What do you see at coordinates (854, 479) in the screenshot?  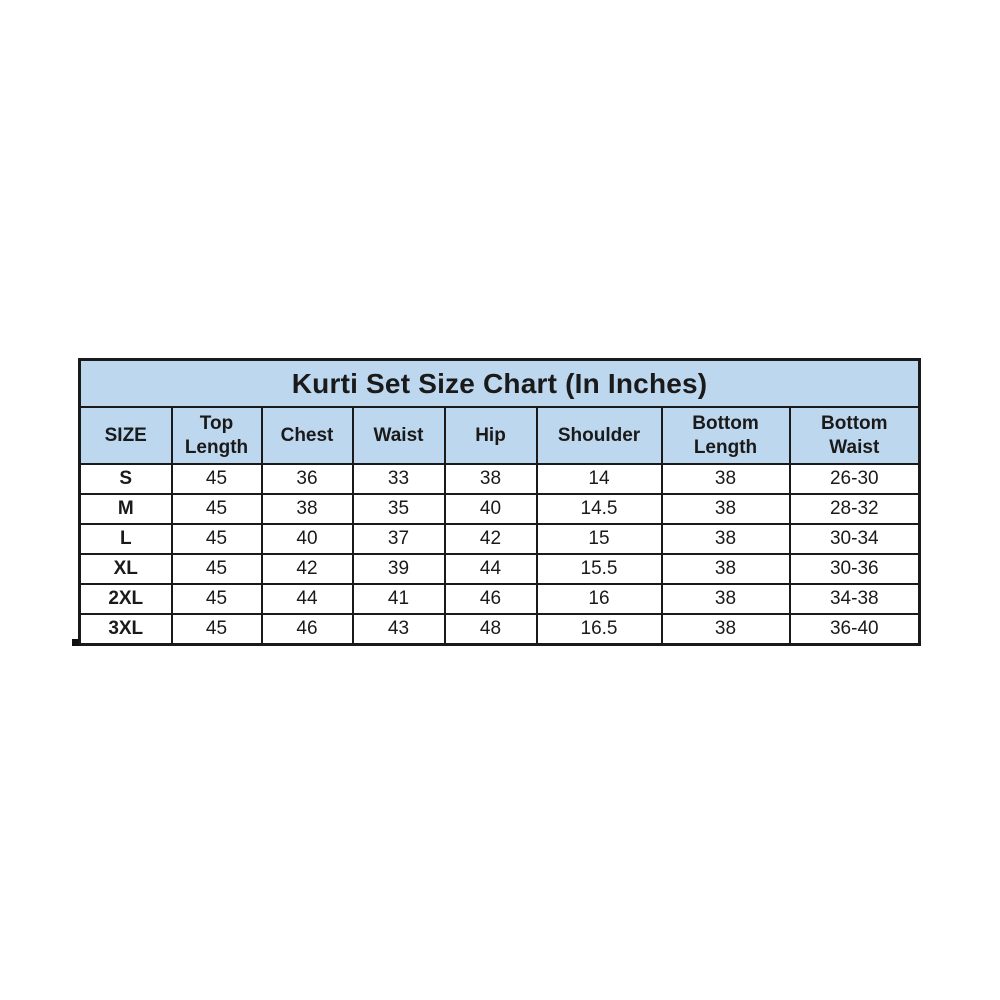 I see `bottom-waist-cell: 26-30` at bounding box center [854, 479].